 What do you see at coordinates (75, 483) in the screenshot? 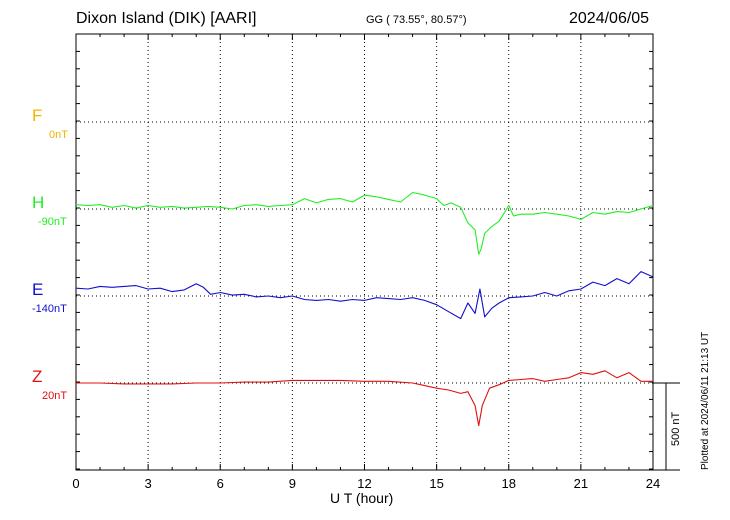
I see `x-tick-label: 0` at bounding box center [75, 483].